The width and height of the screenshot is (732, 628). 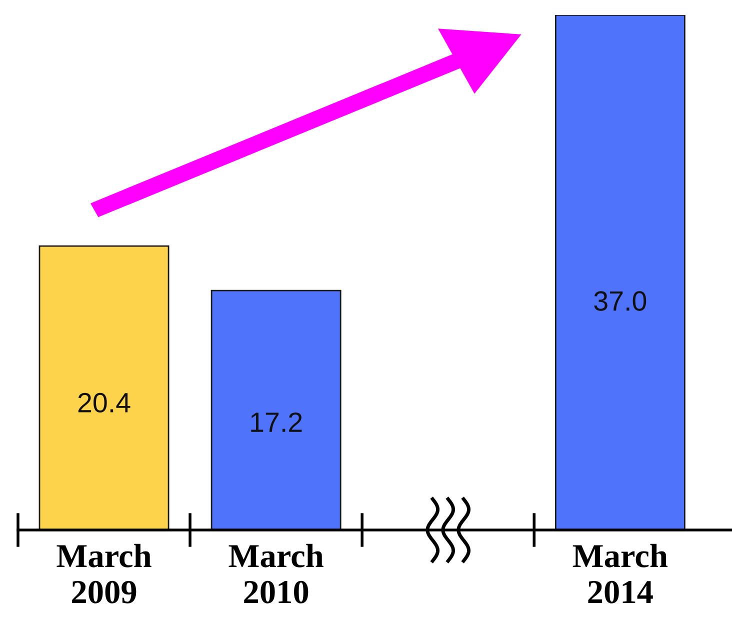 What do you see at coordinates (276, 422) in the screenshot?
I see `data-label: 17.2` at bounding box center [276, 422].